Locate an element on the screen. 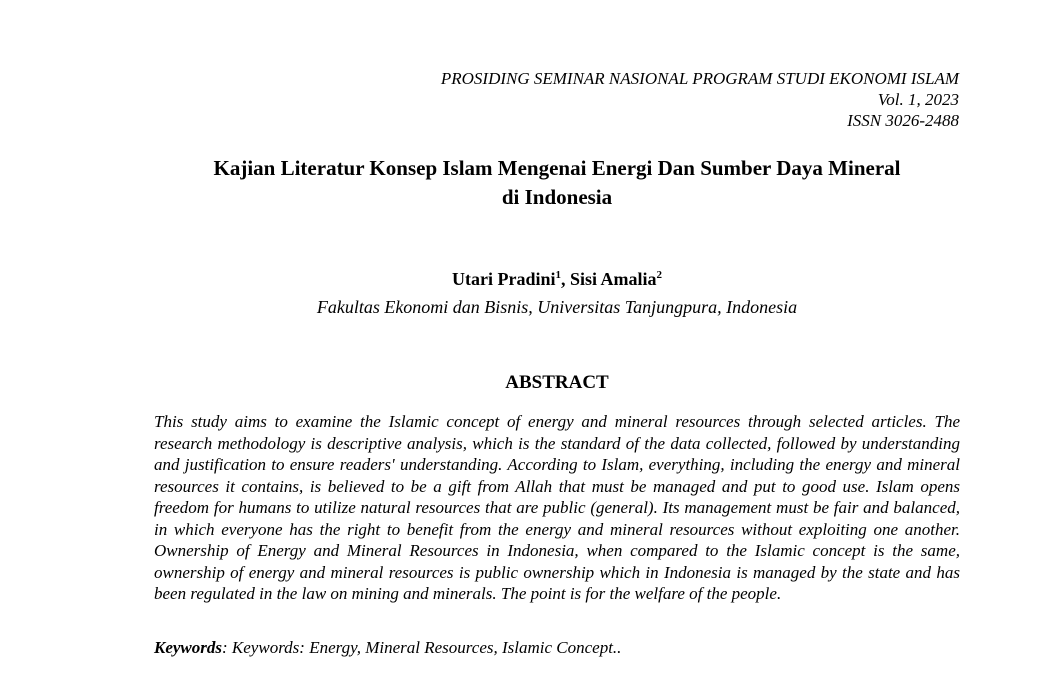 The width and height of the screenshot is (1059, 681). author-name: Sisi Amalia is located at coordinates (613, 279).